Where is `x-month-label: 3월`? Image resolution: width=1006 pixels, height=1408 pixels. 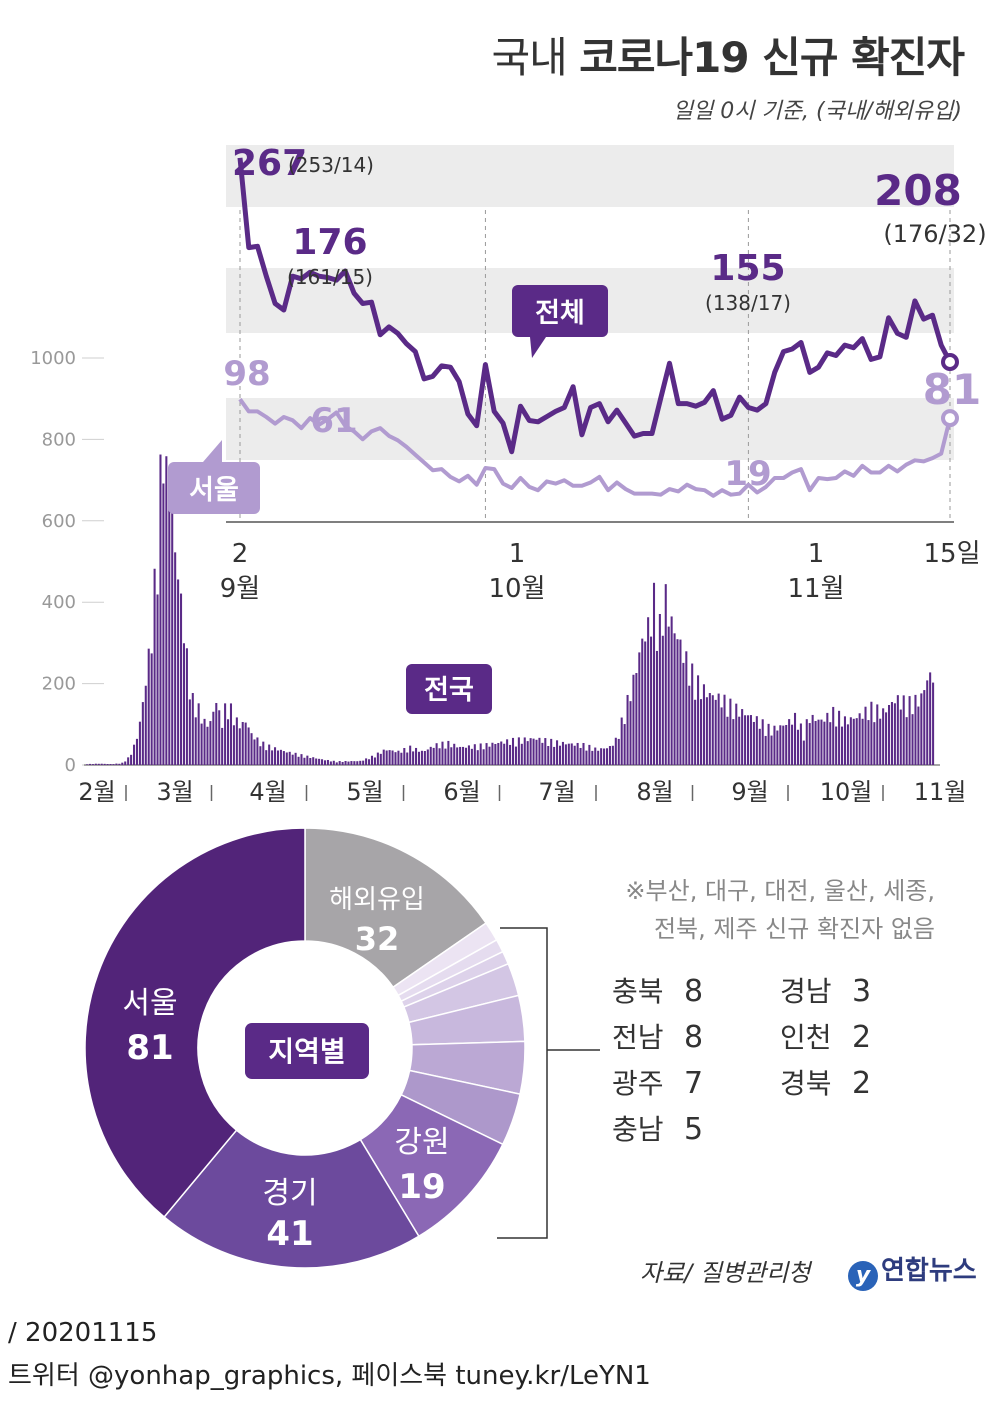 x-month-label: 3월 is located at coordinates (174, 792).